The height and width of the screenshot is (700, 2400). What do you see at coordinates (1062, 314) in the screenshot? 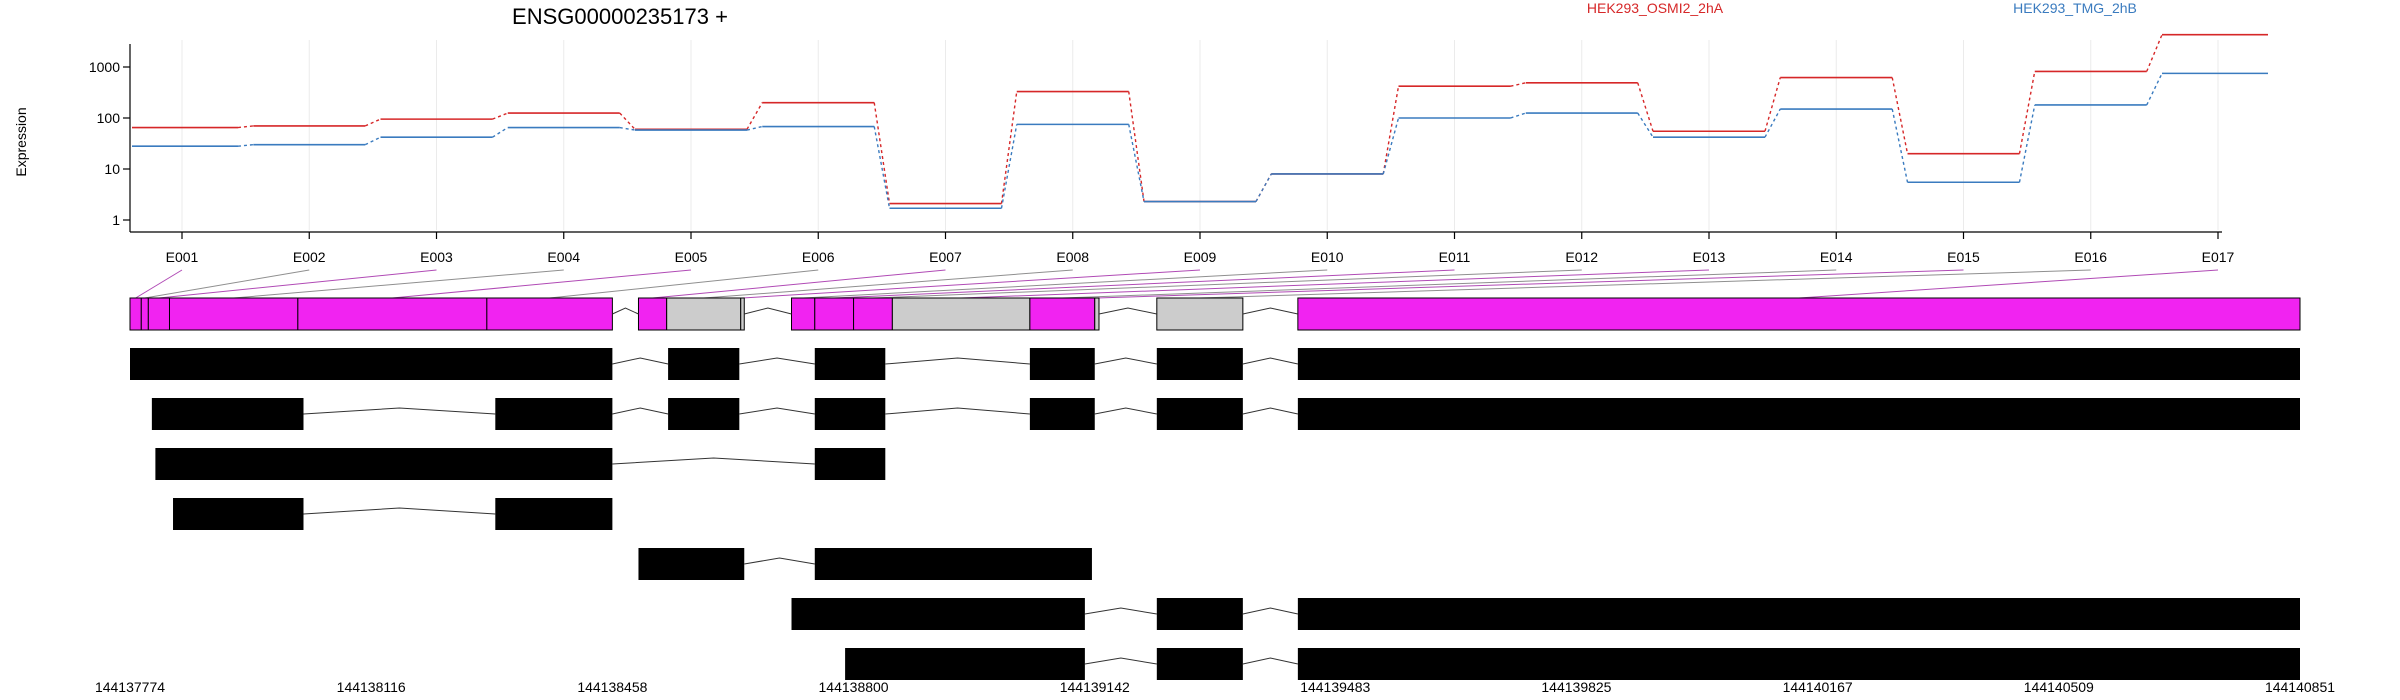
I see `exon-bin-E014` at bounding box center [1062, 314].